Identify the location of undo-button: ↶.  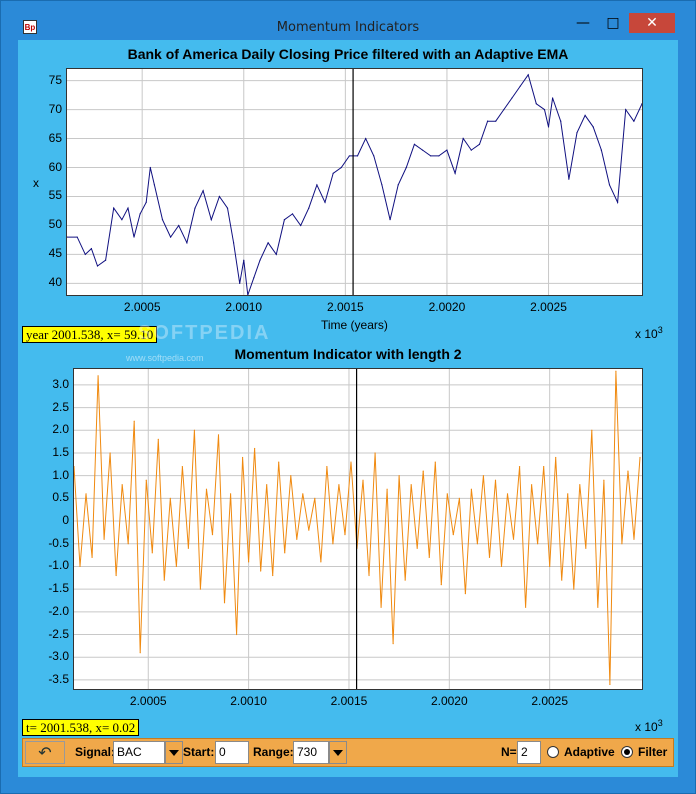
(45, 752).